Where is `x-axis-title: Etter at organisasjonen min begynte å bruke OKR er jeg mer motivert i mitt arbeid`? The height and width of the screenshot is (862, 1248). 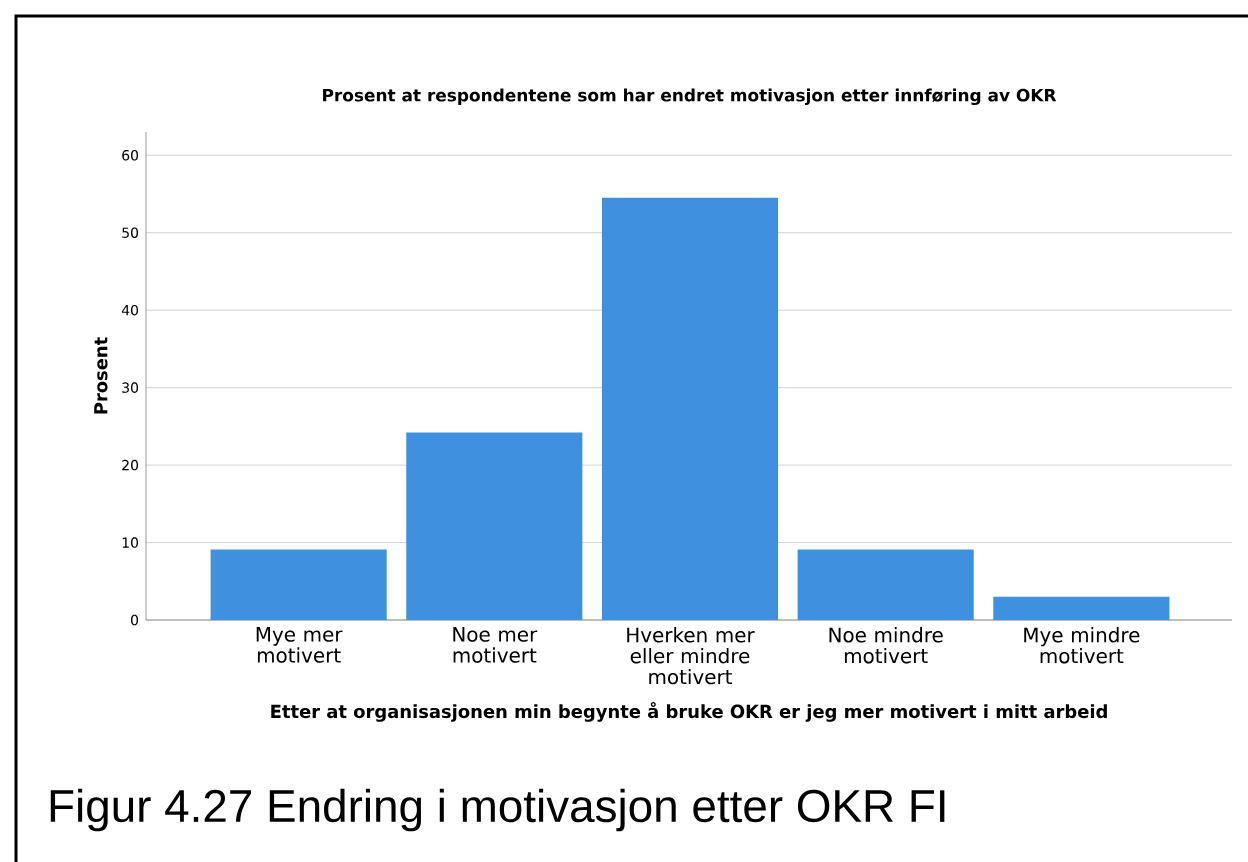
x-axis-title: Etter at organisasjonen min begynte å bruke OKR er jeg mer motivert i mitt arbeid is located at coordinates (689, 711).